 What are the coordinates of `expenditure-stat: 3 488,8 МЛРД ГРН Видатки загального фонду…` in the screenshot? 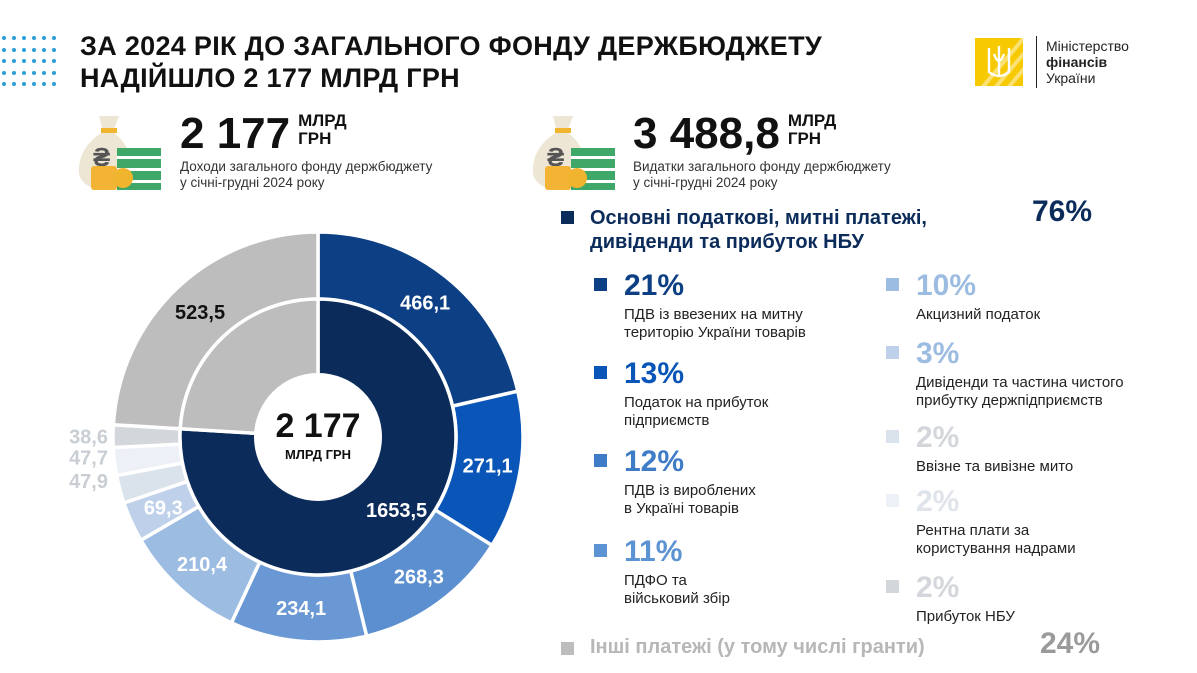 It's located at (762, 151).